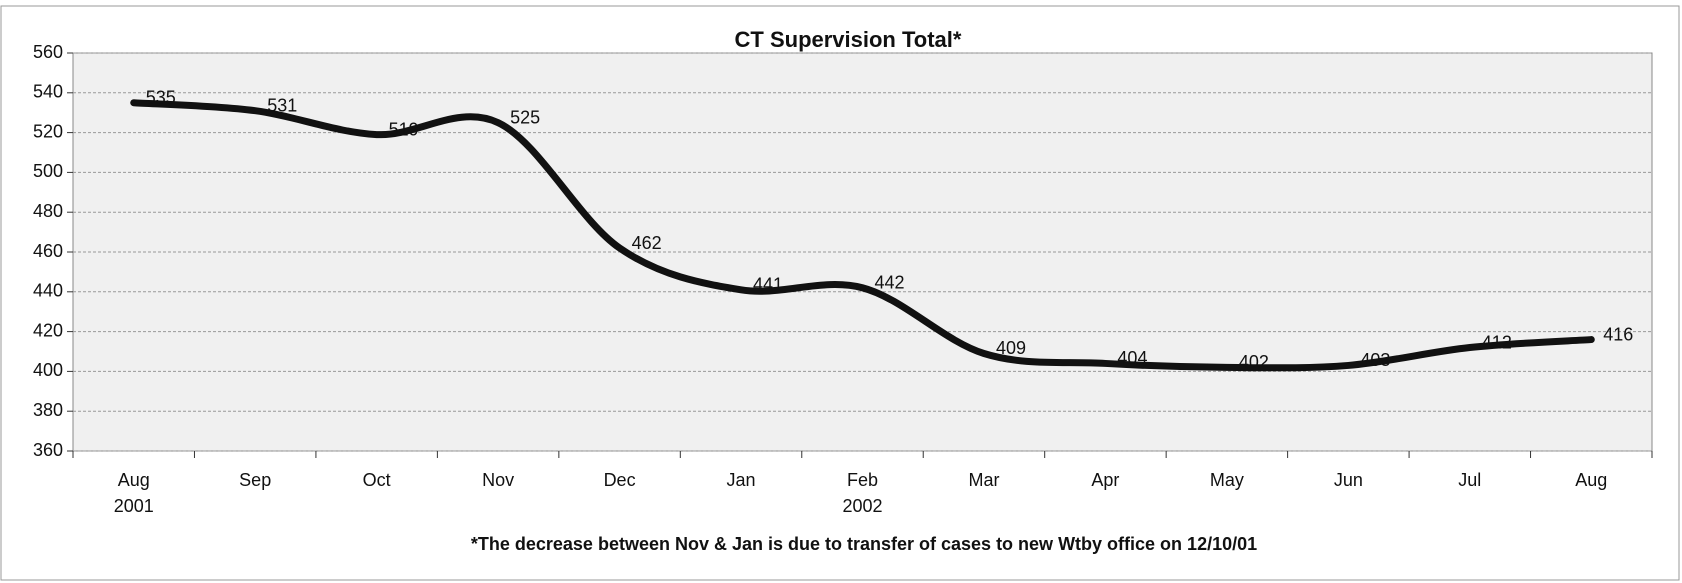 This screenshot has height=583, width=1682. I want to click on x-tick-label: Aug, so click(1591, 480).